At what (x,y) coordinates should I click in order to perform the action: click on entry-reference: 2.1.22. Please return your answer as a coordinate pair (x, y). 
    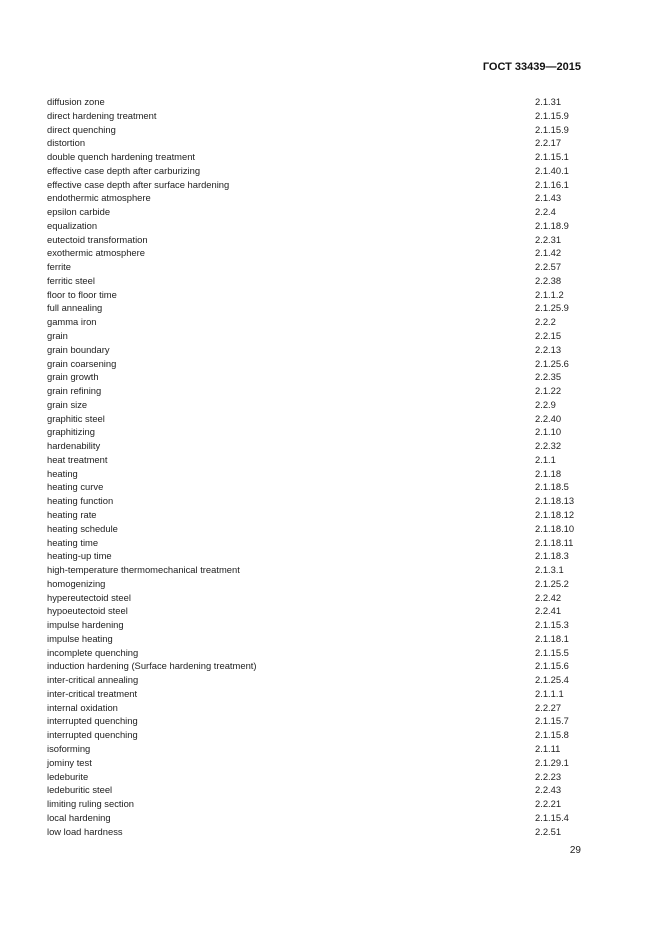
    Looking at the image, I should click on (548, 391).